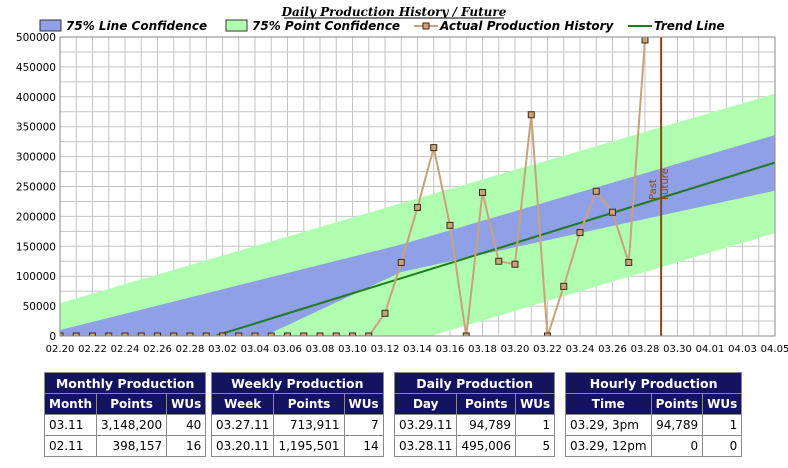 This screenshot has height=468, width=788. Describe the element at coordinates (287, 349) in the screenshot. I see `x-tick-label: 03.06` at that location.